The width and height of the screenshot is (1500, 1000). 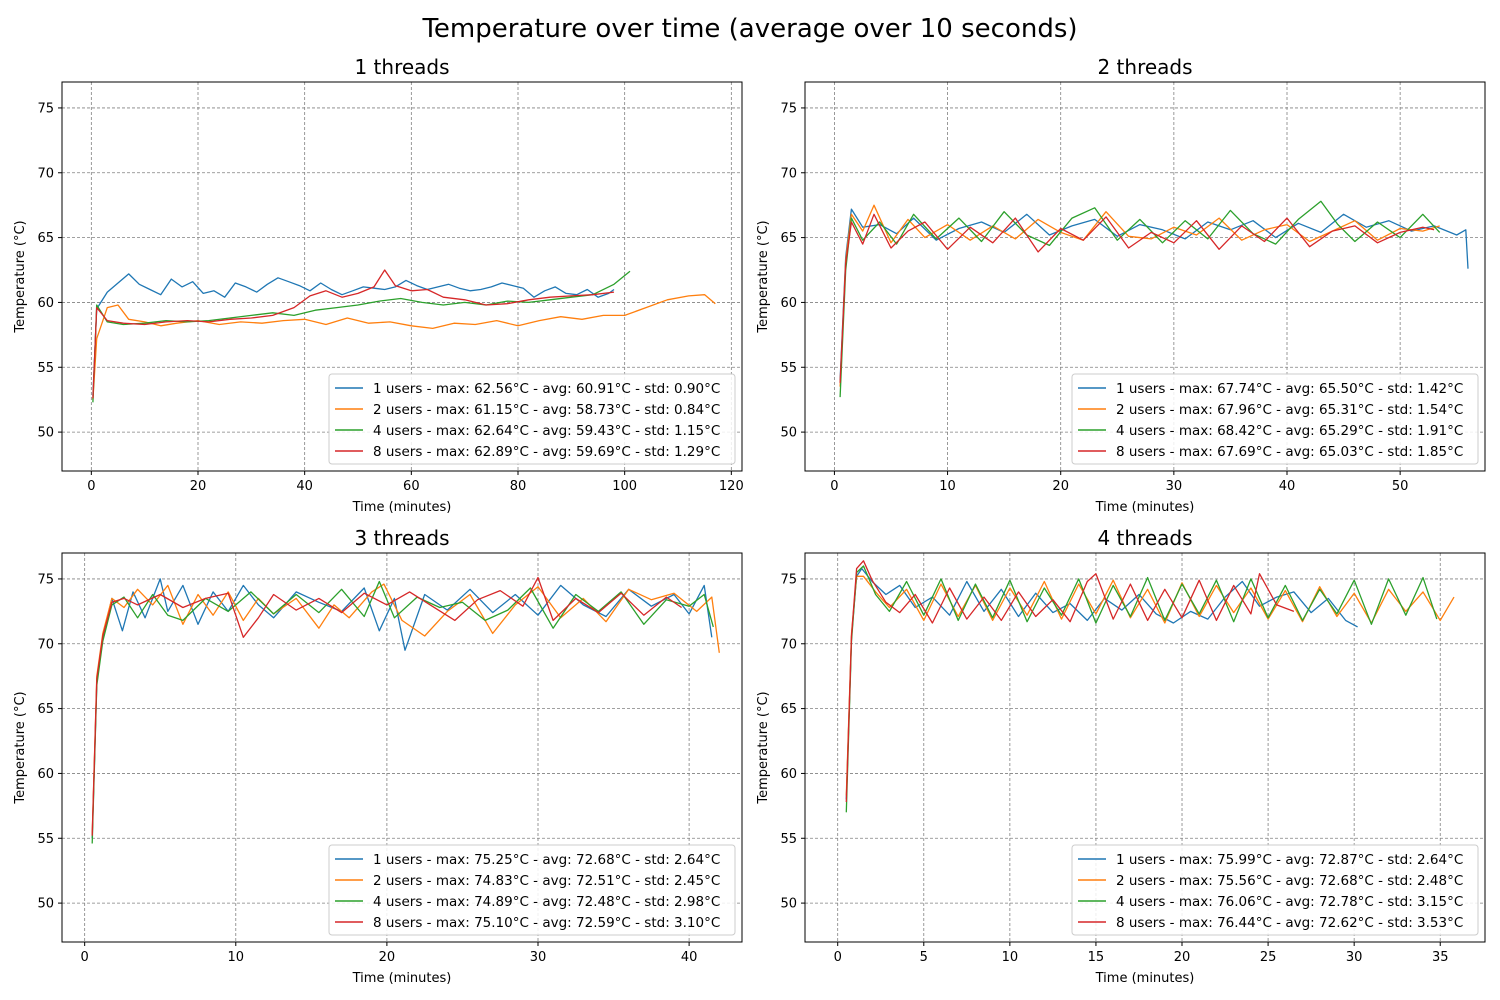 What do you see at coordinates (1268, 957) in the screenshot?
I see `x-tick-label: 25` at bounding box center [1268, 957].